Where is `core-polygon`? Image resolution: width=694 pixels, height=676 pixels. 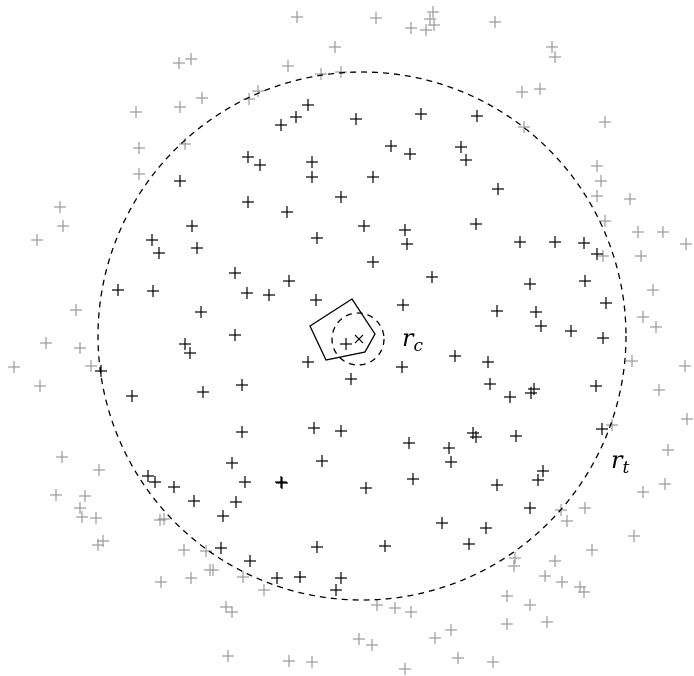
core-polygon is located at coordinates (342, 329).